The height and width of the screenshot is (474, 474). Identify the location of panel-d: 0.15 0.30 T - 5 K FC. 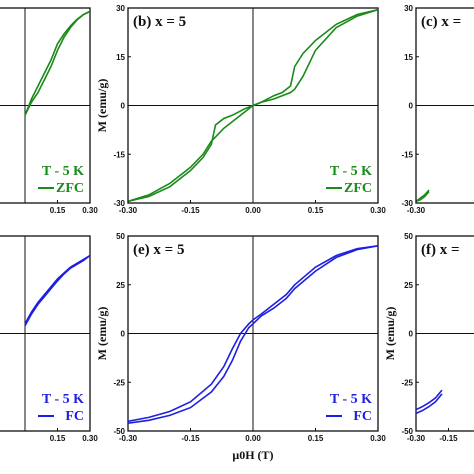
(49, 339).